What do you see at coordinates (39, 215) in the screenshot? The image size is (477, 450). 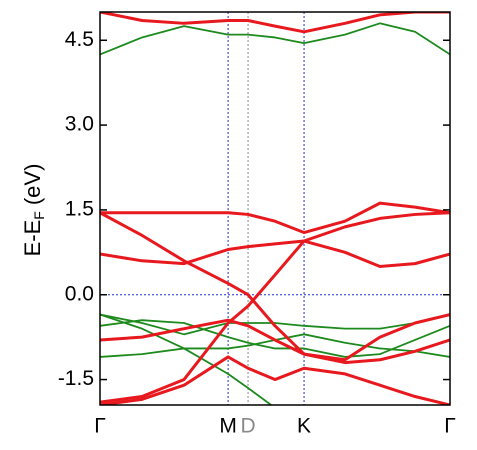 I see `y-label-sub: F` at bounding box center [39, 215].